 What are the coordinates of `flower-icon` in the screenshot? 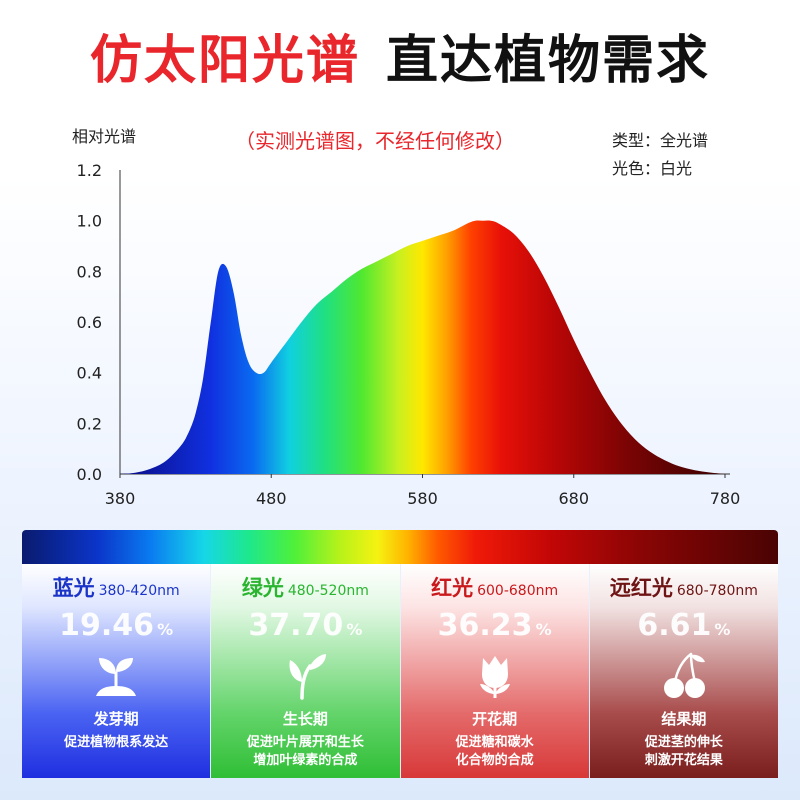 It's located at (494, 677).